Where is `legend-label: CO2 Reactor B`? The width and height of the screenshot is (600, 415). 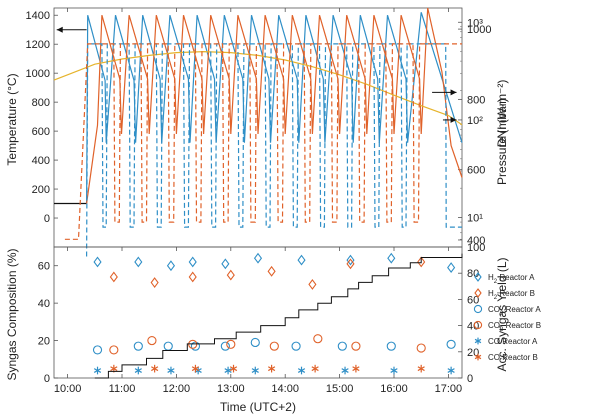 legend-label: CO2 Reactor B is located at coordinates (514, 327).